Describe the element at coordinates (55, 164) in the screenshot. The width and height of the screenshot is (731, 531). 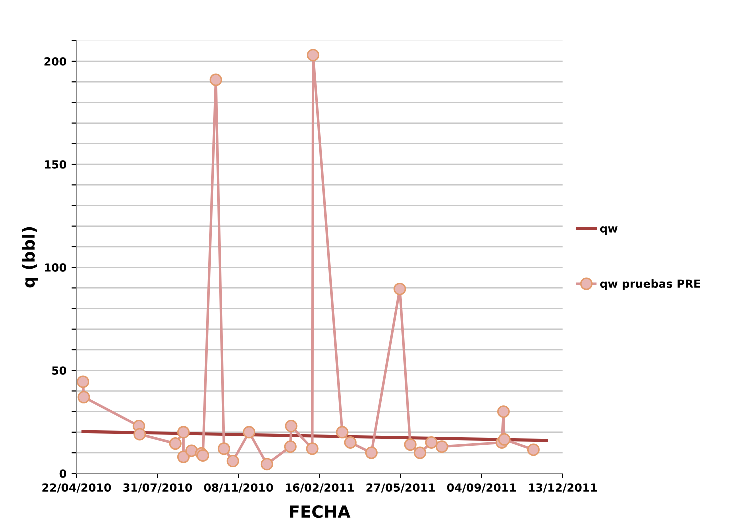
I see `y-tick-label: 150` at that location.